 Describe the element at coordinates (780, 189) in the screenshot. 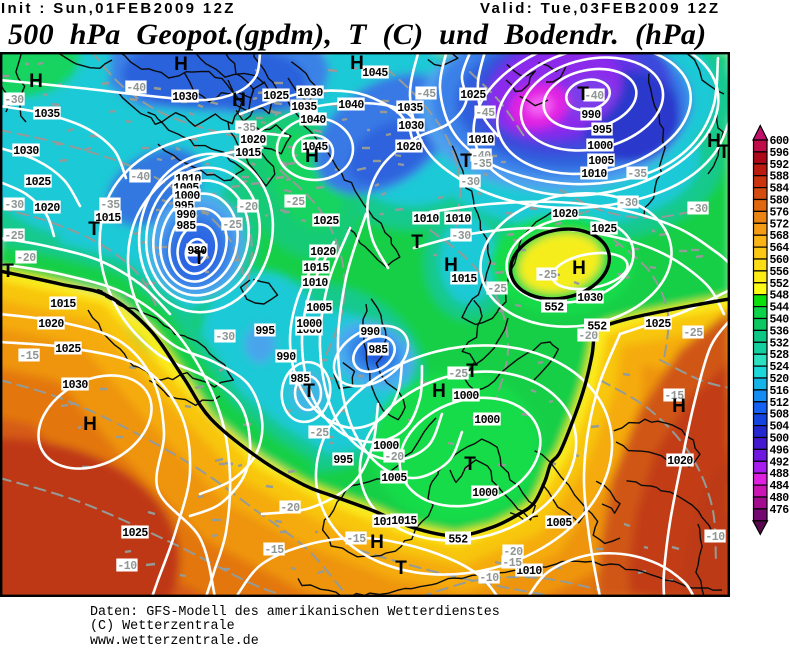

I see `svg-text: 584` at that location.